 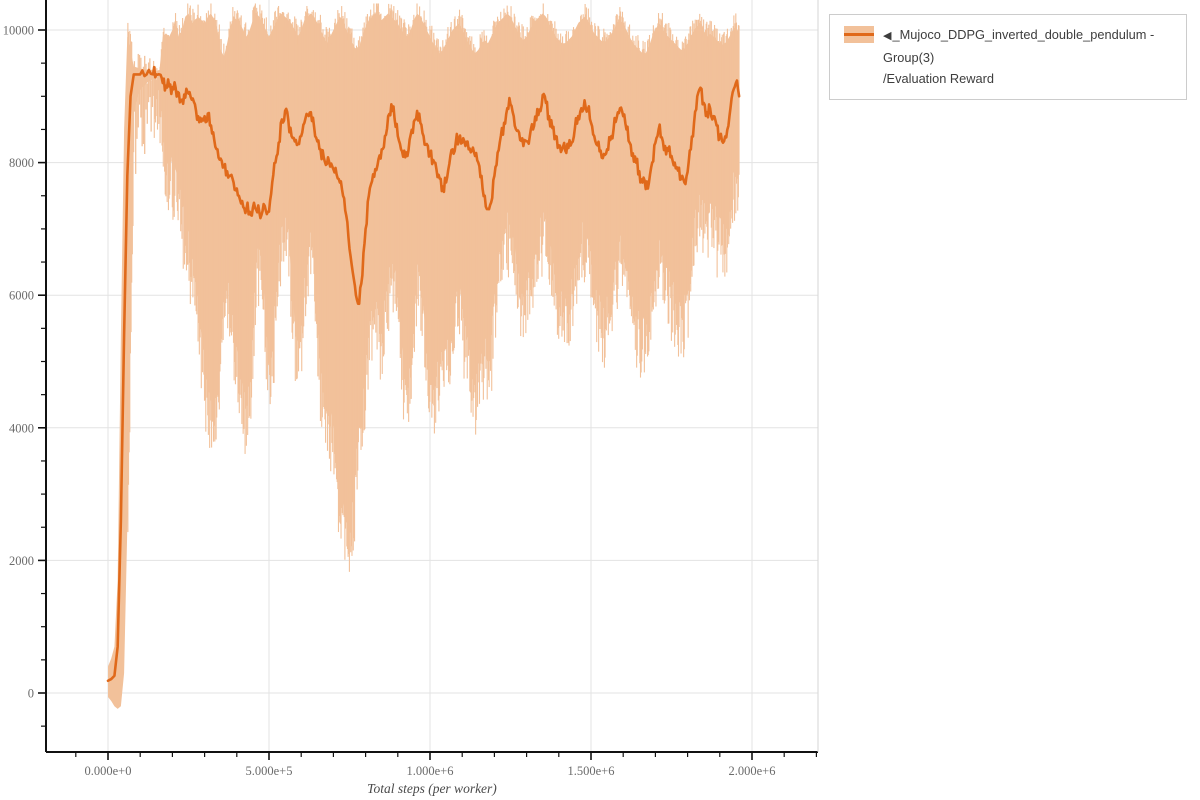 What do you see at coordinates (430, 771) in the screenshot?
I see `x-tick-label: 1.000e+6` at bounding box center [430, 771].